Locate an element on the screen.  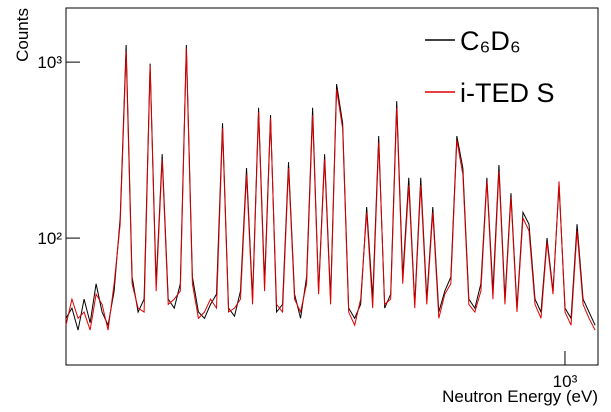
legend-label: i-TED S is located at coordinates (507, 93).